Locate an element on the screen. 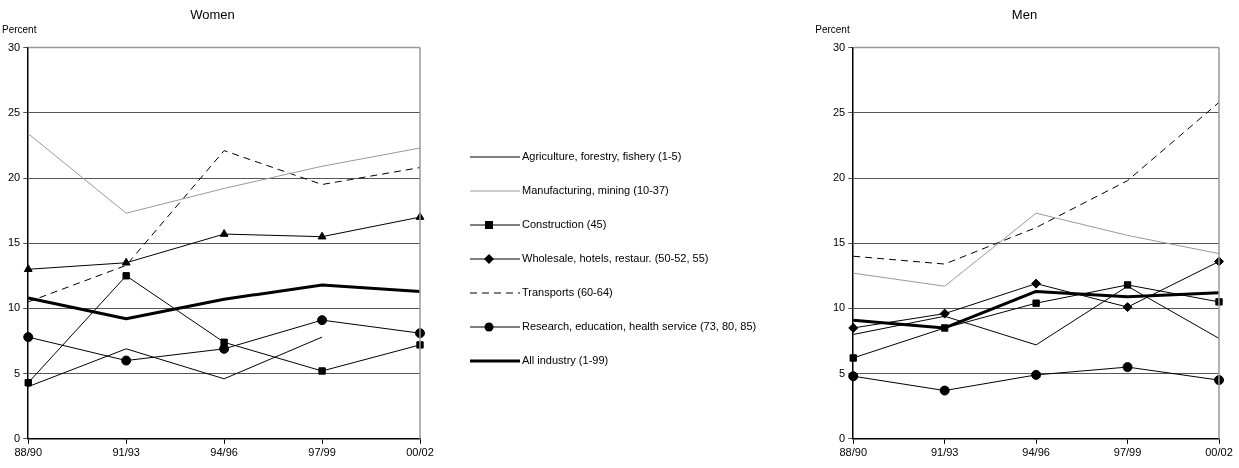 This screenshot has height=468, width=1239. legend-label: Construction (45) is located at coordinates (564, 224).